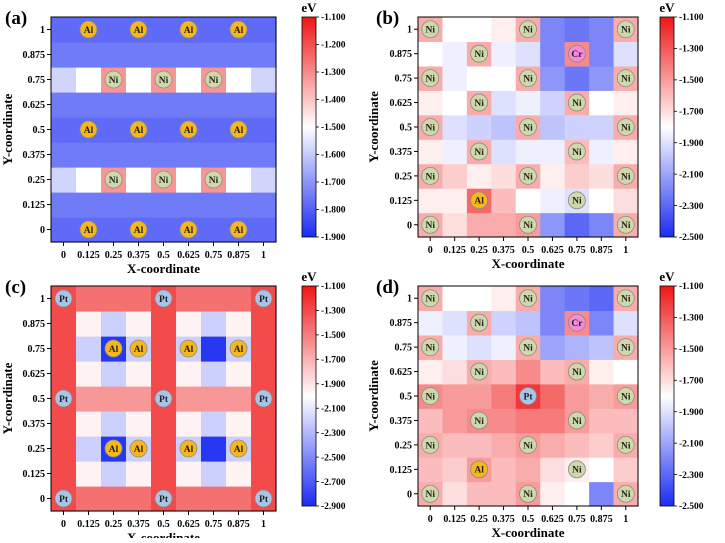 The image size is (725, 543). What do you see at coordinates (88, 255) in the screenshot?
I see `x-tick-label: 0.125` at bounding box center [88, 255].